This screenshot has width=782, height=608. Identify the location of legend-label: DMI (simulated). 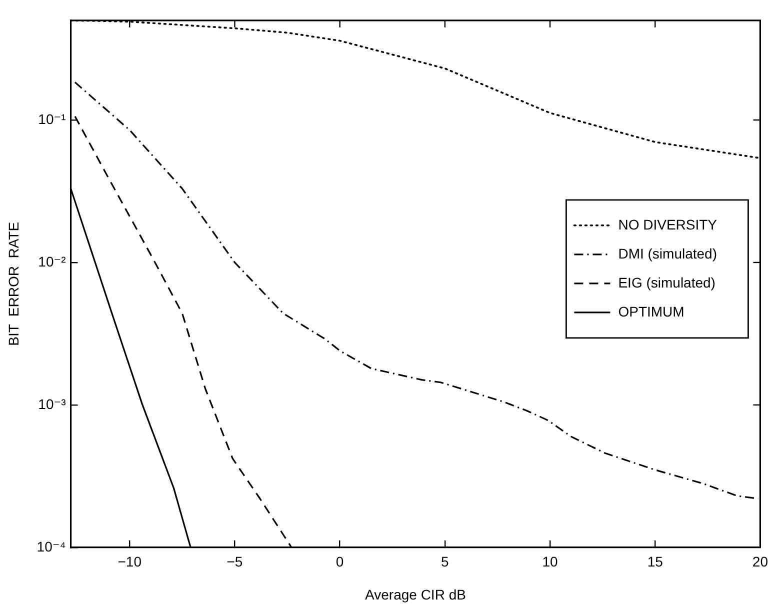
(668, 253).